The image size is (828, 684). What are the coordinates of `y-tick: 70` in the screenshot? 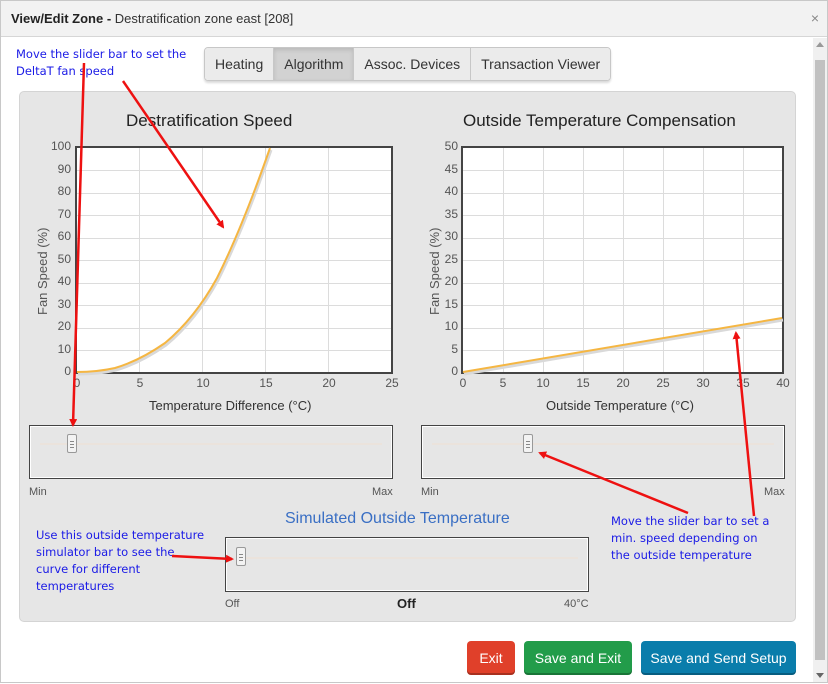 It's located at (64, 214).